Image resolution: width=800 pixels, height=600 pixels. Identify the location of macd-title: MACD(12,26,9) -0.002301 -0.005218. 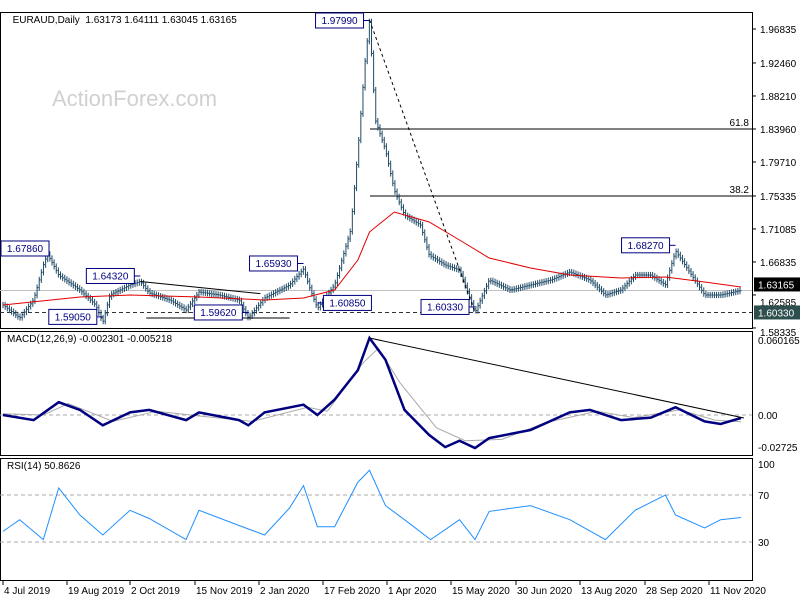
(90, 339).